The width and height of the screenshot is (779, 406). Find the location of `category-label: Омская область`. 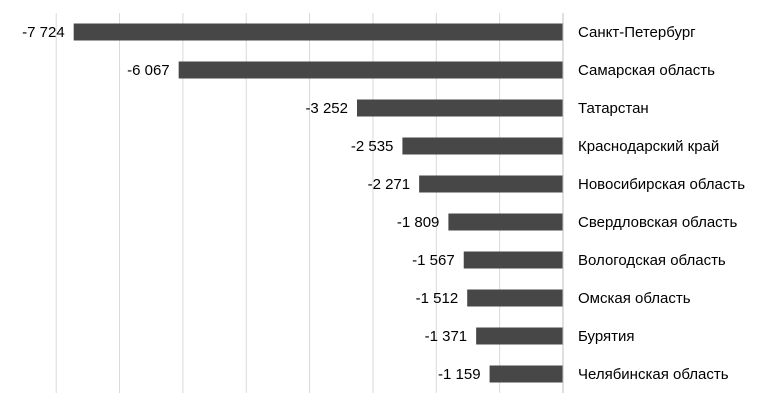

category-label: Омская область is located at coordinates (634, 298).